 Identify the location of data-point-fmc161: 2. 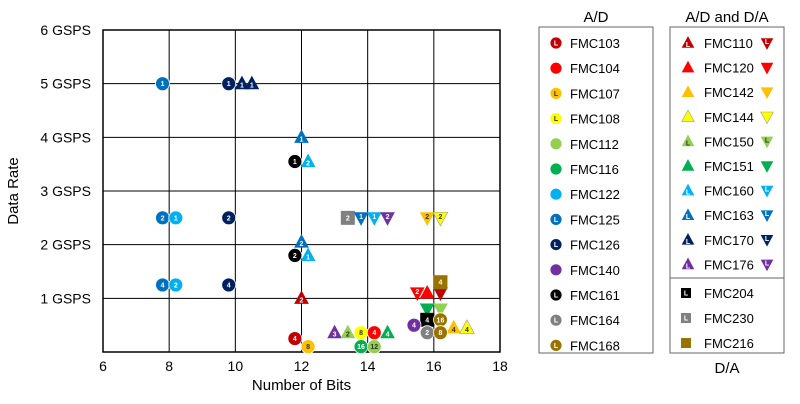
(295, 255).